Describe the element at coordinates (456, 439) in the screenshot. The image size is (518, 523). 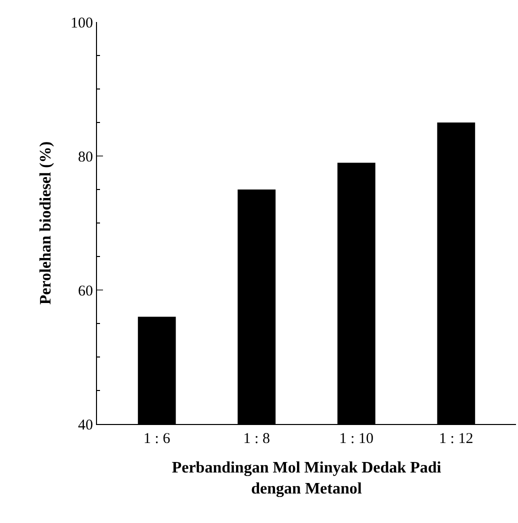
I see `x-tick-label: 1 : 12` at that location.